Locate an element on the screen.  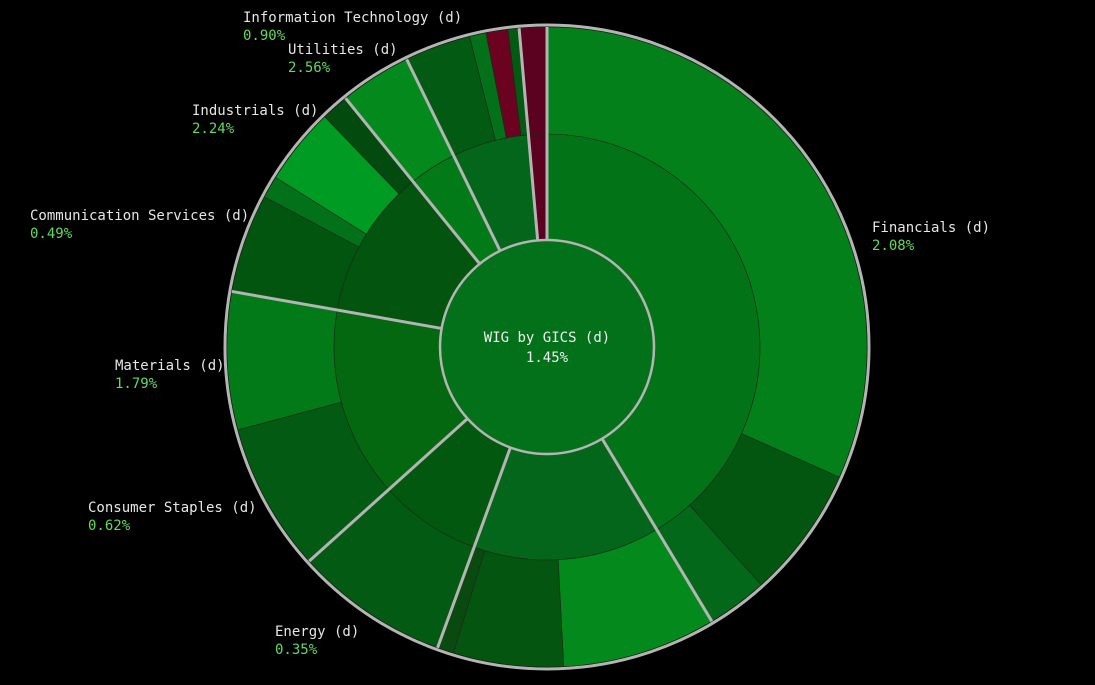
sector-label: Materials (d) is located at coordinates (170, 366).